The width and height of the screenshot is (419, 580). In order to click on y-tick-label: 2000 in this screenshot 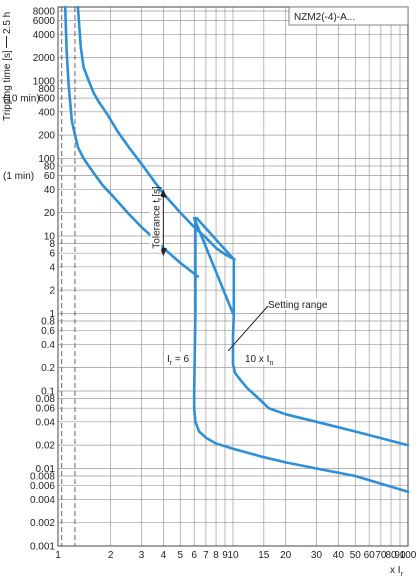, I will do `click(44, 58)`.